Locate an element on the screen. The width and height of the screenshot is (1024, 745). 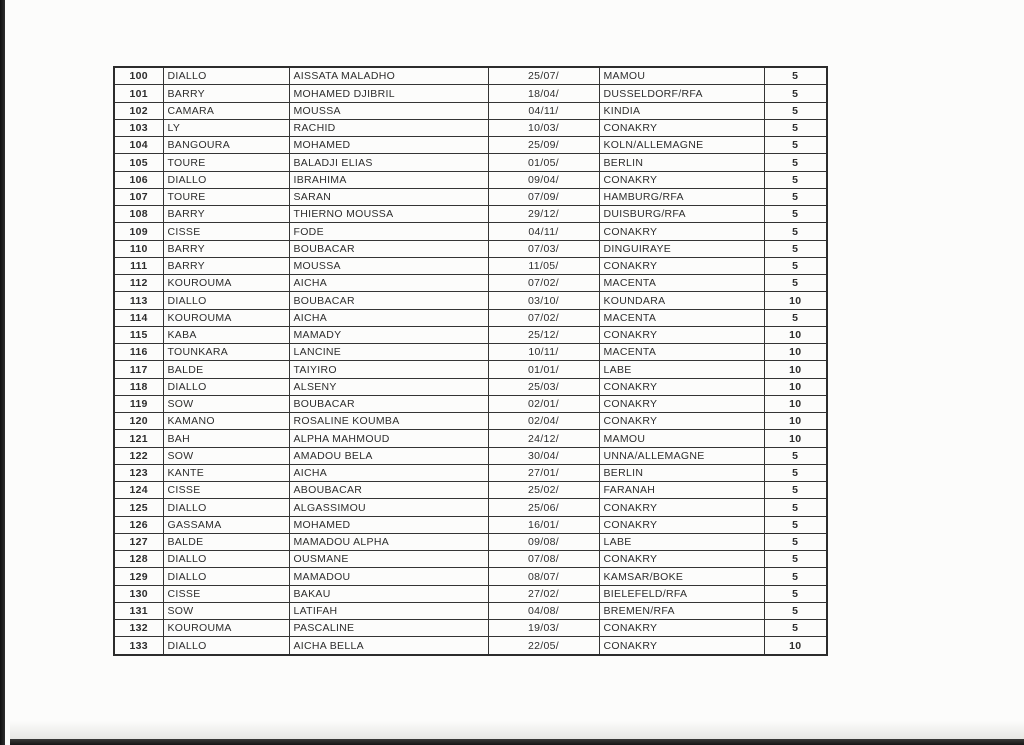
cell-place: DINGUIRAYE is located at coordinates (681, 248).